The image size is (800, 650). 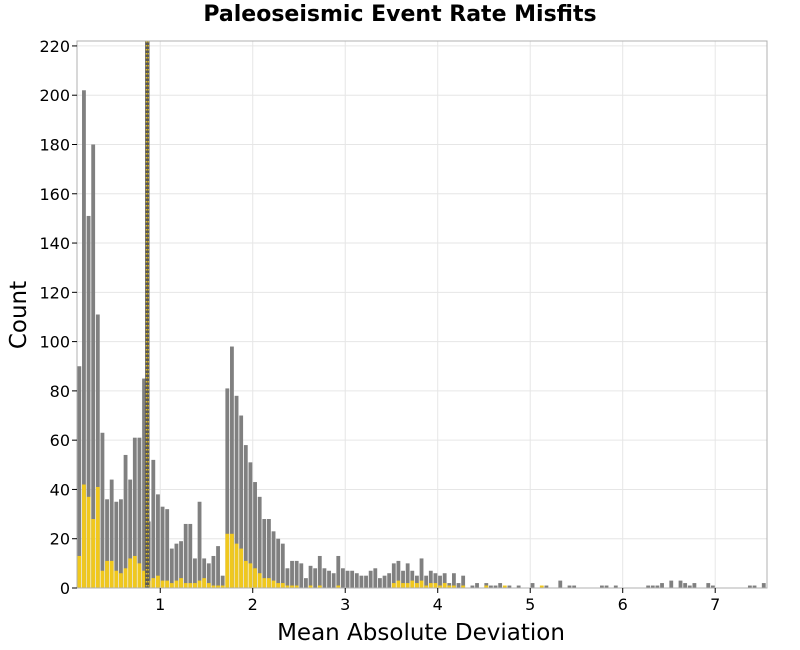 What do you see at coordinates (437, 601) in the screenshot?
I see `x-axis-ticks: 1 2 3 4 5 6 7` at bounding box center [437, 601].